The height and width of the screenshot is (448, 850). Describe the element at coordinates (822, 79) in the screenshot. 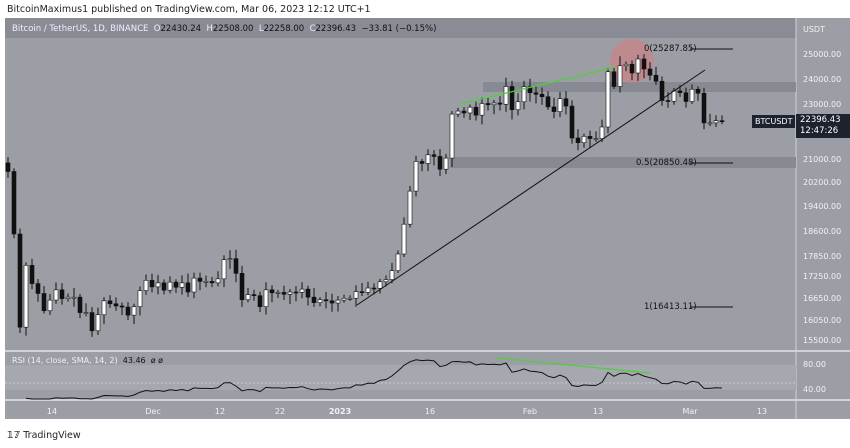

I see `price-tick: 24000.00` at that location.